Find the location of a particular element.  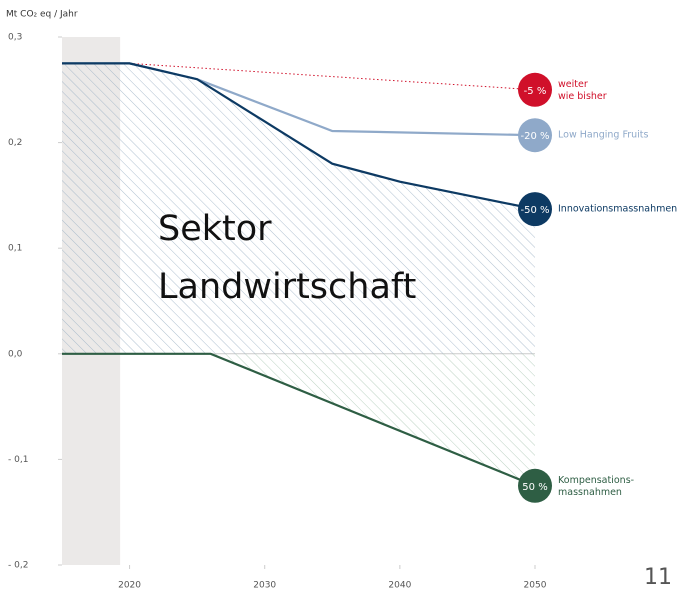

y-tick-label: - 0,2 is located at coordinates (18, 566).